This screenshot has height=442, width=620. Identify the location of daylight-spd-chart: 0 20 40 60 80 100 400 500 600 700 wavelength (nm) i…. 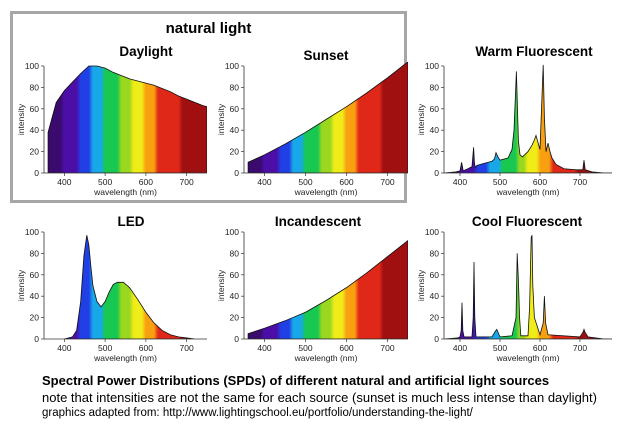
(111, 129).